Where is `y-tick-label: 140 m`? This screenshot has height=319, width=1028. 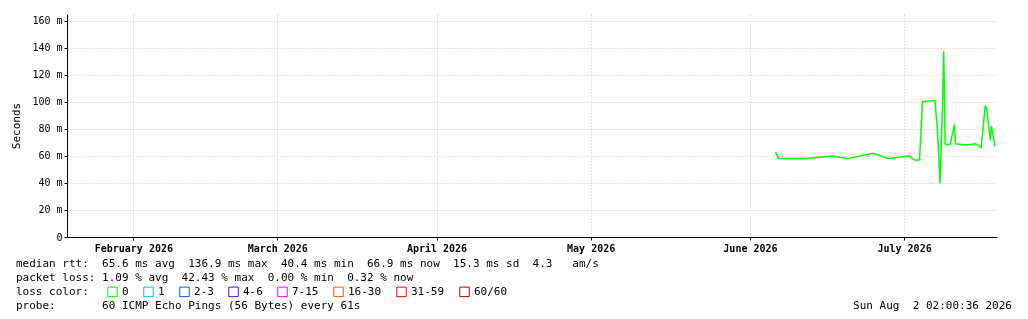 y-tick-label: 140 m is located at coordinates (47, 48).